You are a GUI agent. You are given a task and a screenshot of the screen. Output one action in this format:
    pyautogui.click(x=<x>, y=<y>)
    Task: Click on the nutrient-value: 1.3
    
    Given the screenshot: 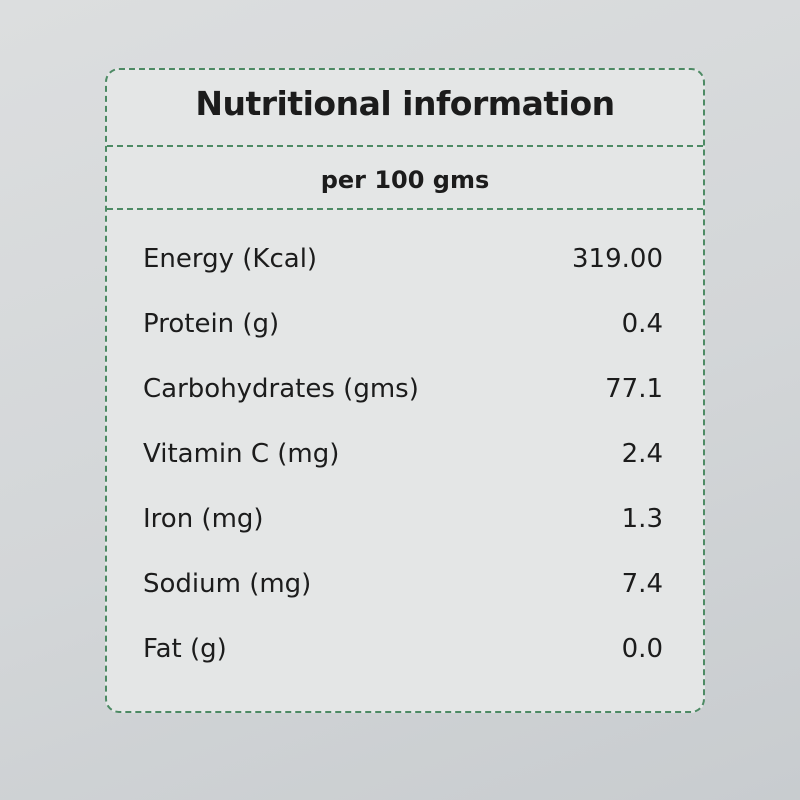 What is the action you would take?
    pyautogui.click(x=642, y=519)
    